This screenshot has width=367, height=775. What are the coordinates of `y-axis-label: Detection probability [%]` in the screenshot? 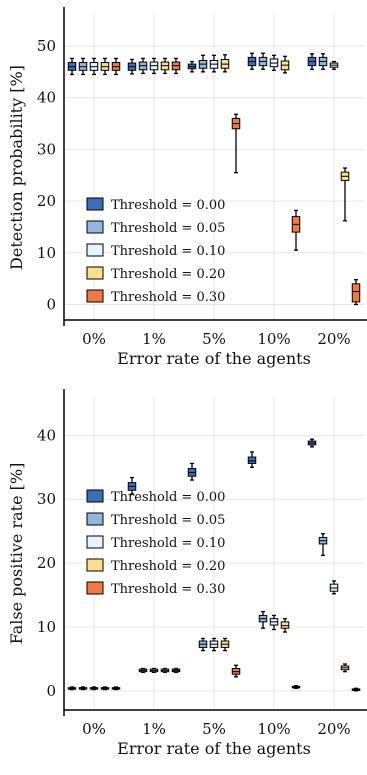 It's located at (16, 167).